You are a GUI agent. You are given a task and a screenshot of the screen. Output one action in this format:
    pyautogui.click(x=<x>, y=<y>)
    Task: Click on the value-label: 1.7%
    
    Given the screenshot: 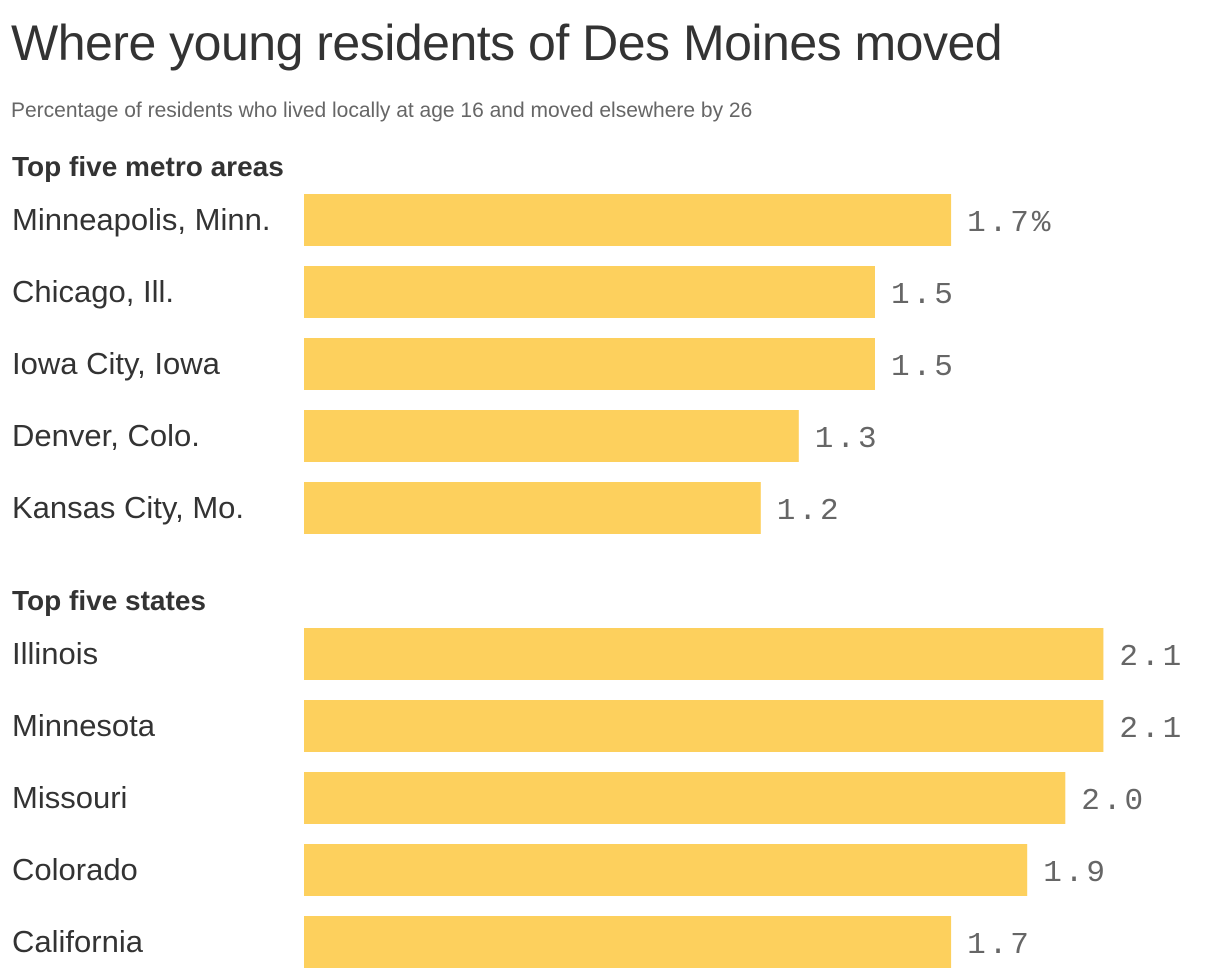 What is the action you would take?
    pyautogui.click(x=1010, y=223)
    